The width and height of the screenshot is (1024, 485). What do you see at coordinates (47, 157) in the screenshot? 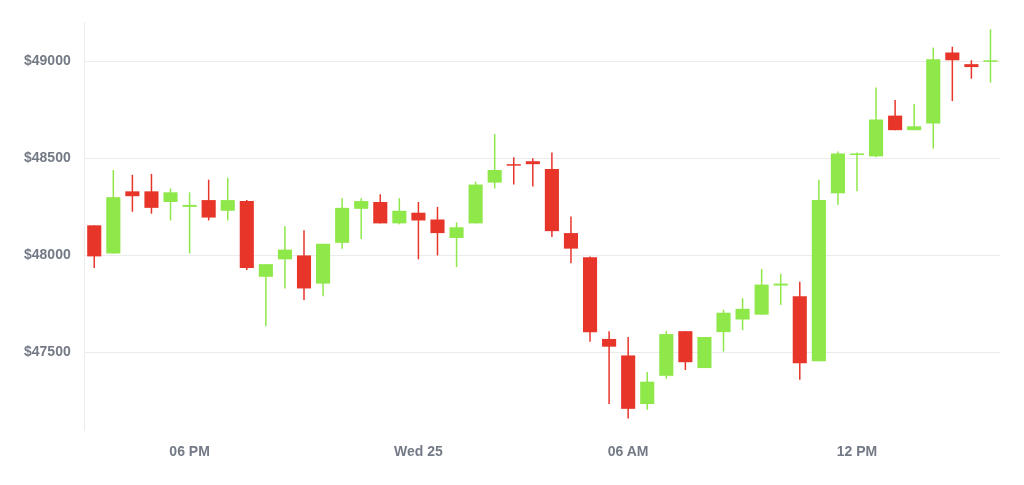
I see `y-tick-label: $48500` at bounding box center [47, 157].